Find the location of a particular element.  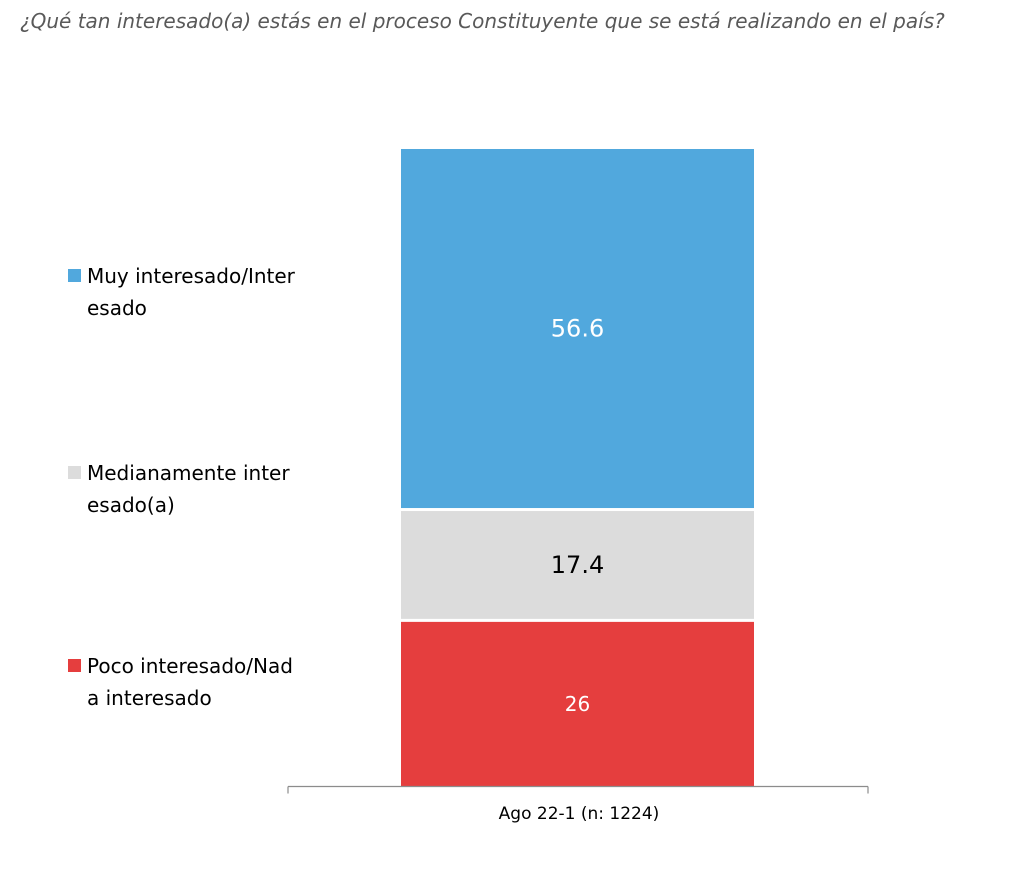

legend-item-medianamente: Medianamente interesado(a) is located at coordinates (183, 489).